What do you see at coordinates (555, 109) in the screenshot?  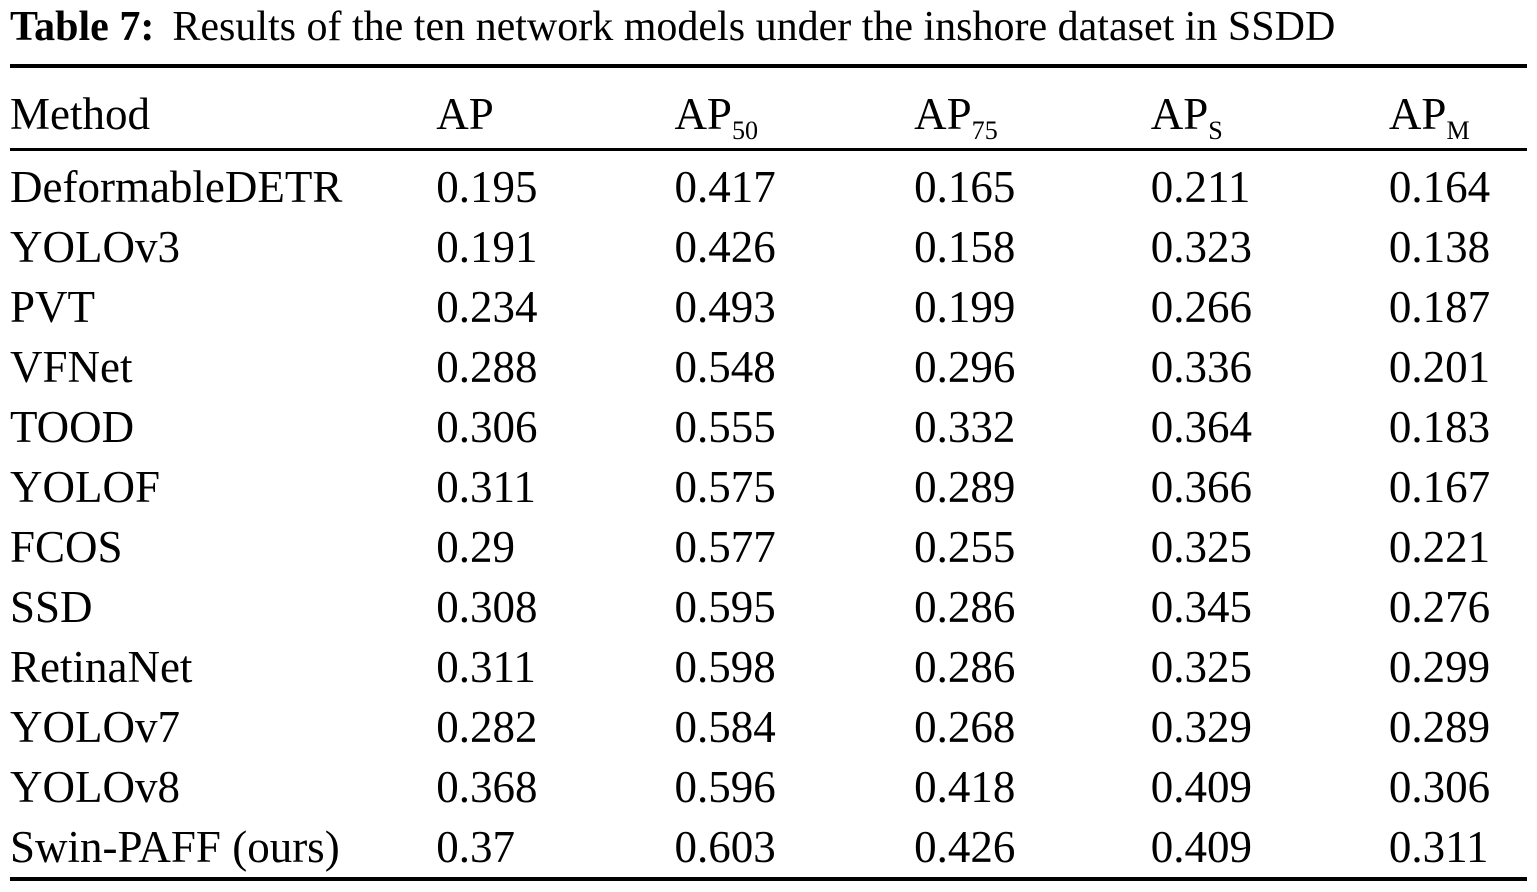 I see `column-header-ap: AP` at bounding box center [555, 109].